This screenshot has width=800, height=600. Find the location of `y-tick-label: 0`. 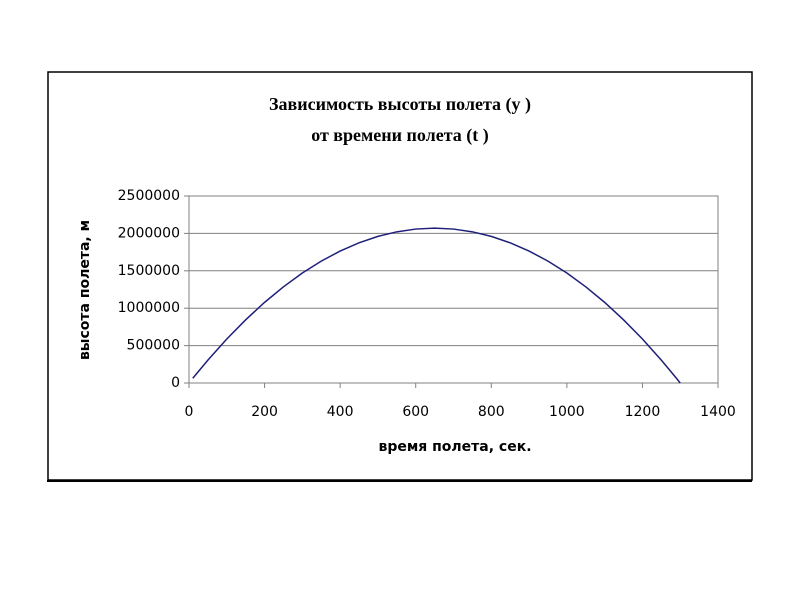

y-tick-label: 0 is located at coordinates (175, 383).